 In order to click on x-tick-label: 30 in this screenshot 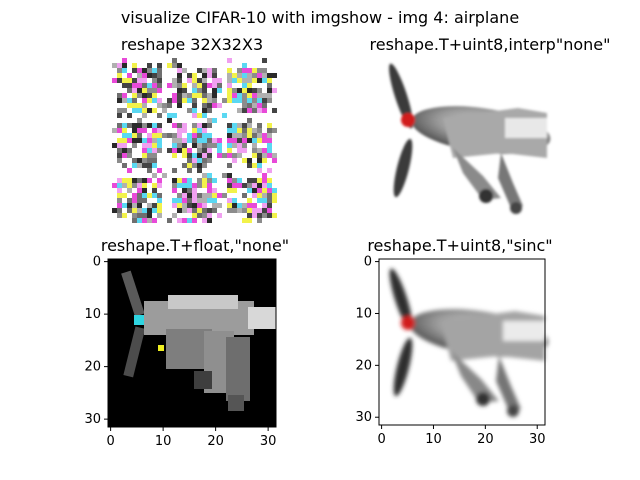, I will do `click(537, 439)`.